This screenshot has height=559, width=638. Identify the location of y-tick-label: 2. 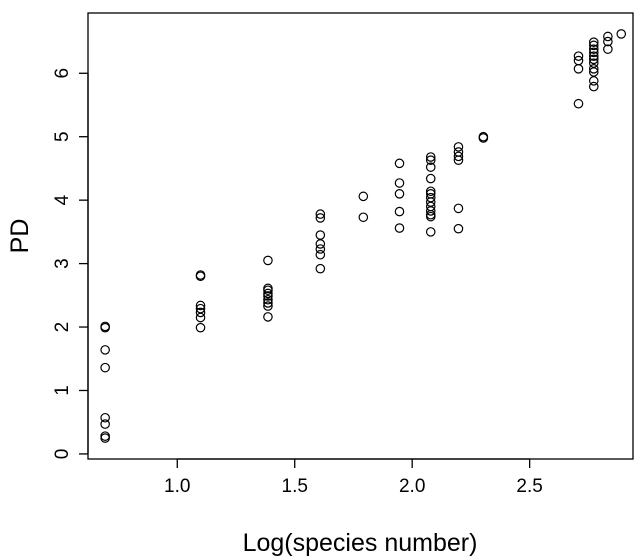
(62, 327).